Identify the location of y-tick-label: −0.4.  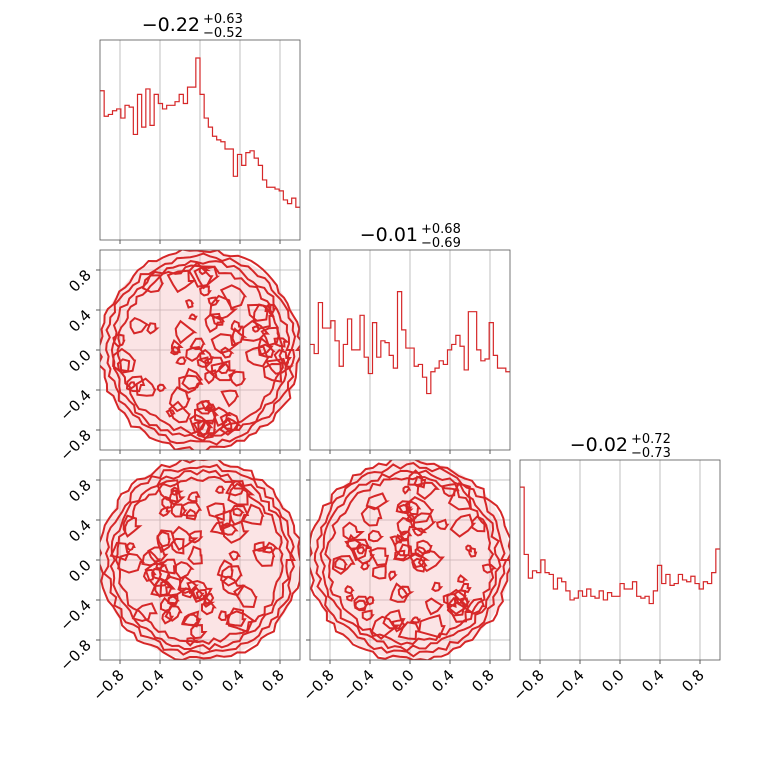
(75, 615).